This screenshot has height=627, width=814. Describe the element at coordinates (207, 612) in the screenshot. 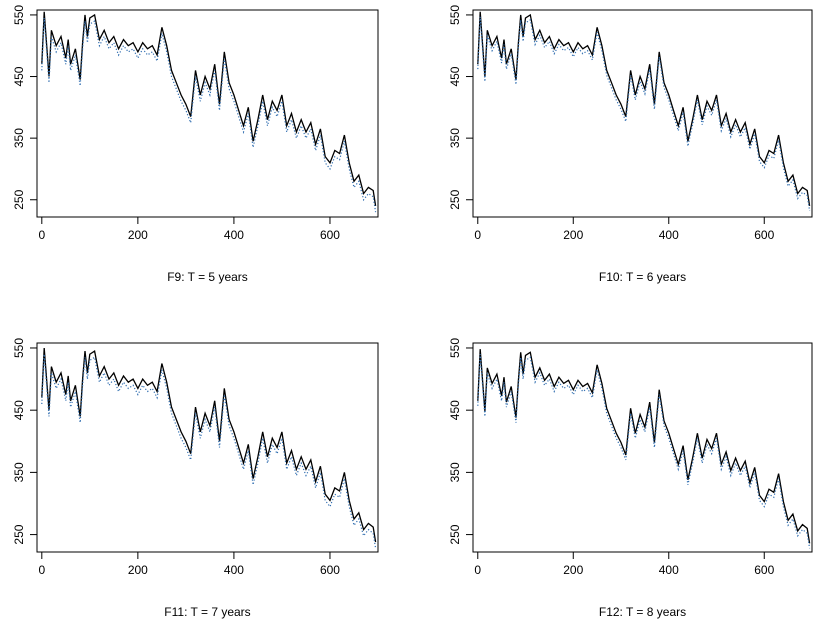

I see `panel-title: F11: T = 7 years` at that location.